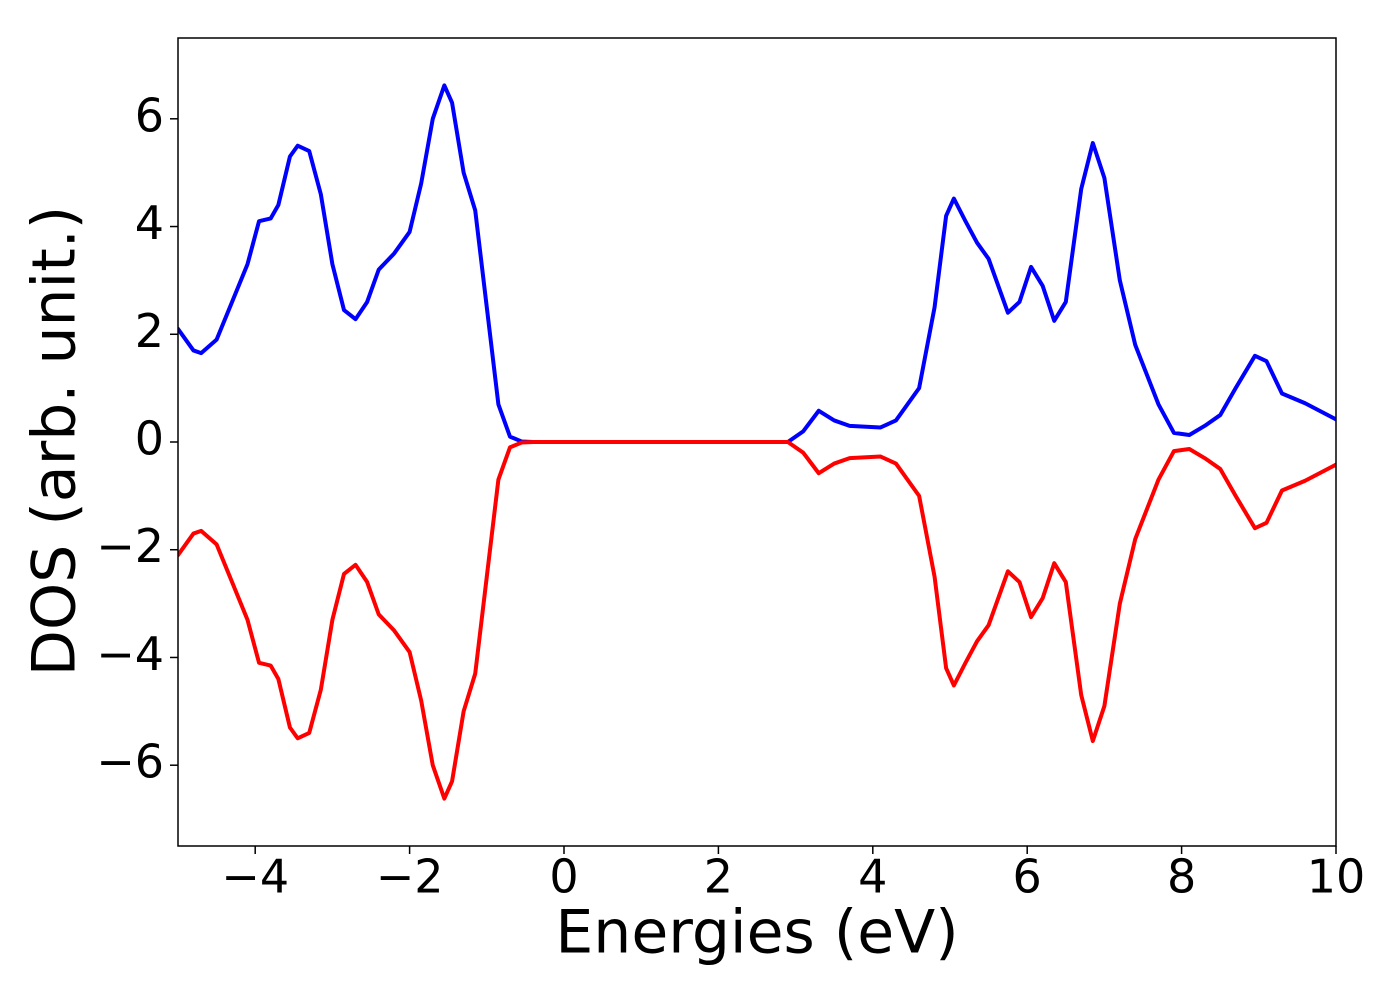  What do you see at coordinates (130, 654) in the screenshot?
I see `y-tick-label: −4` at bounding box center [130, 654].